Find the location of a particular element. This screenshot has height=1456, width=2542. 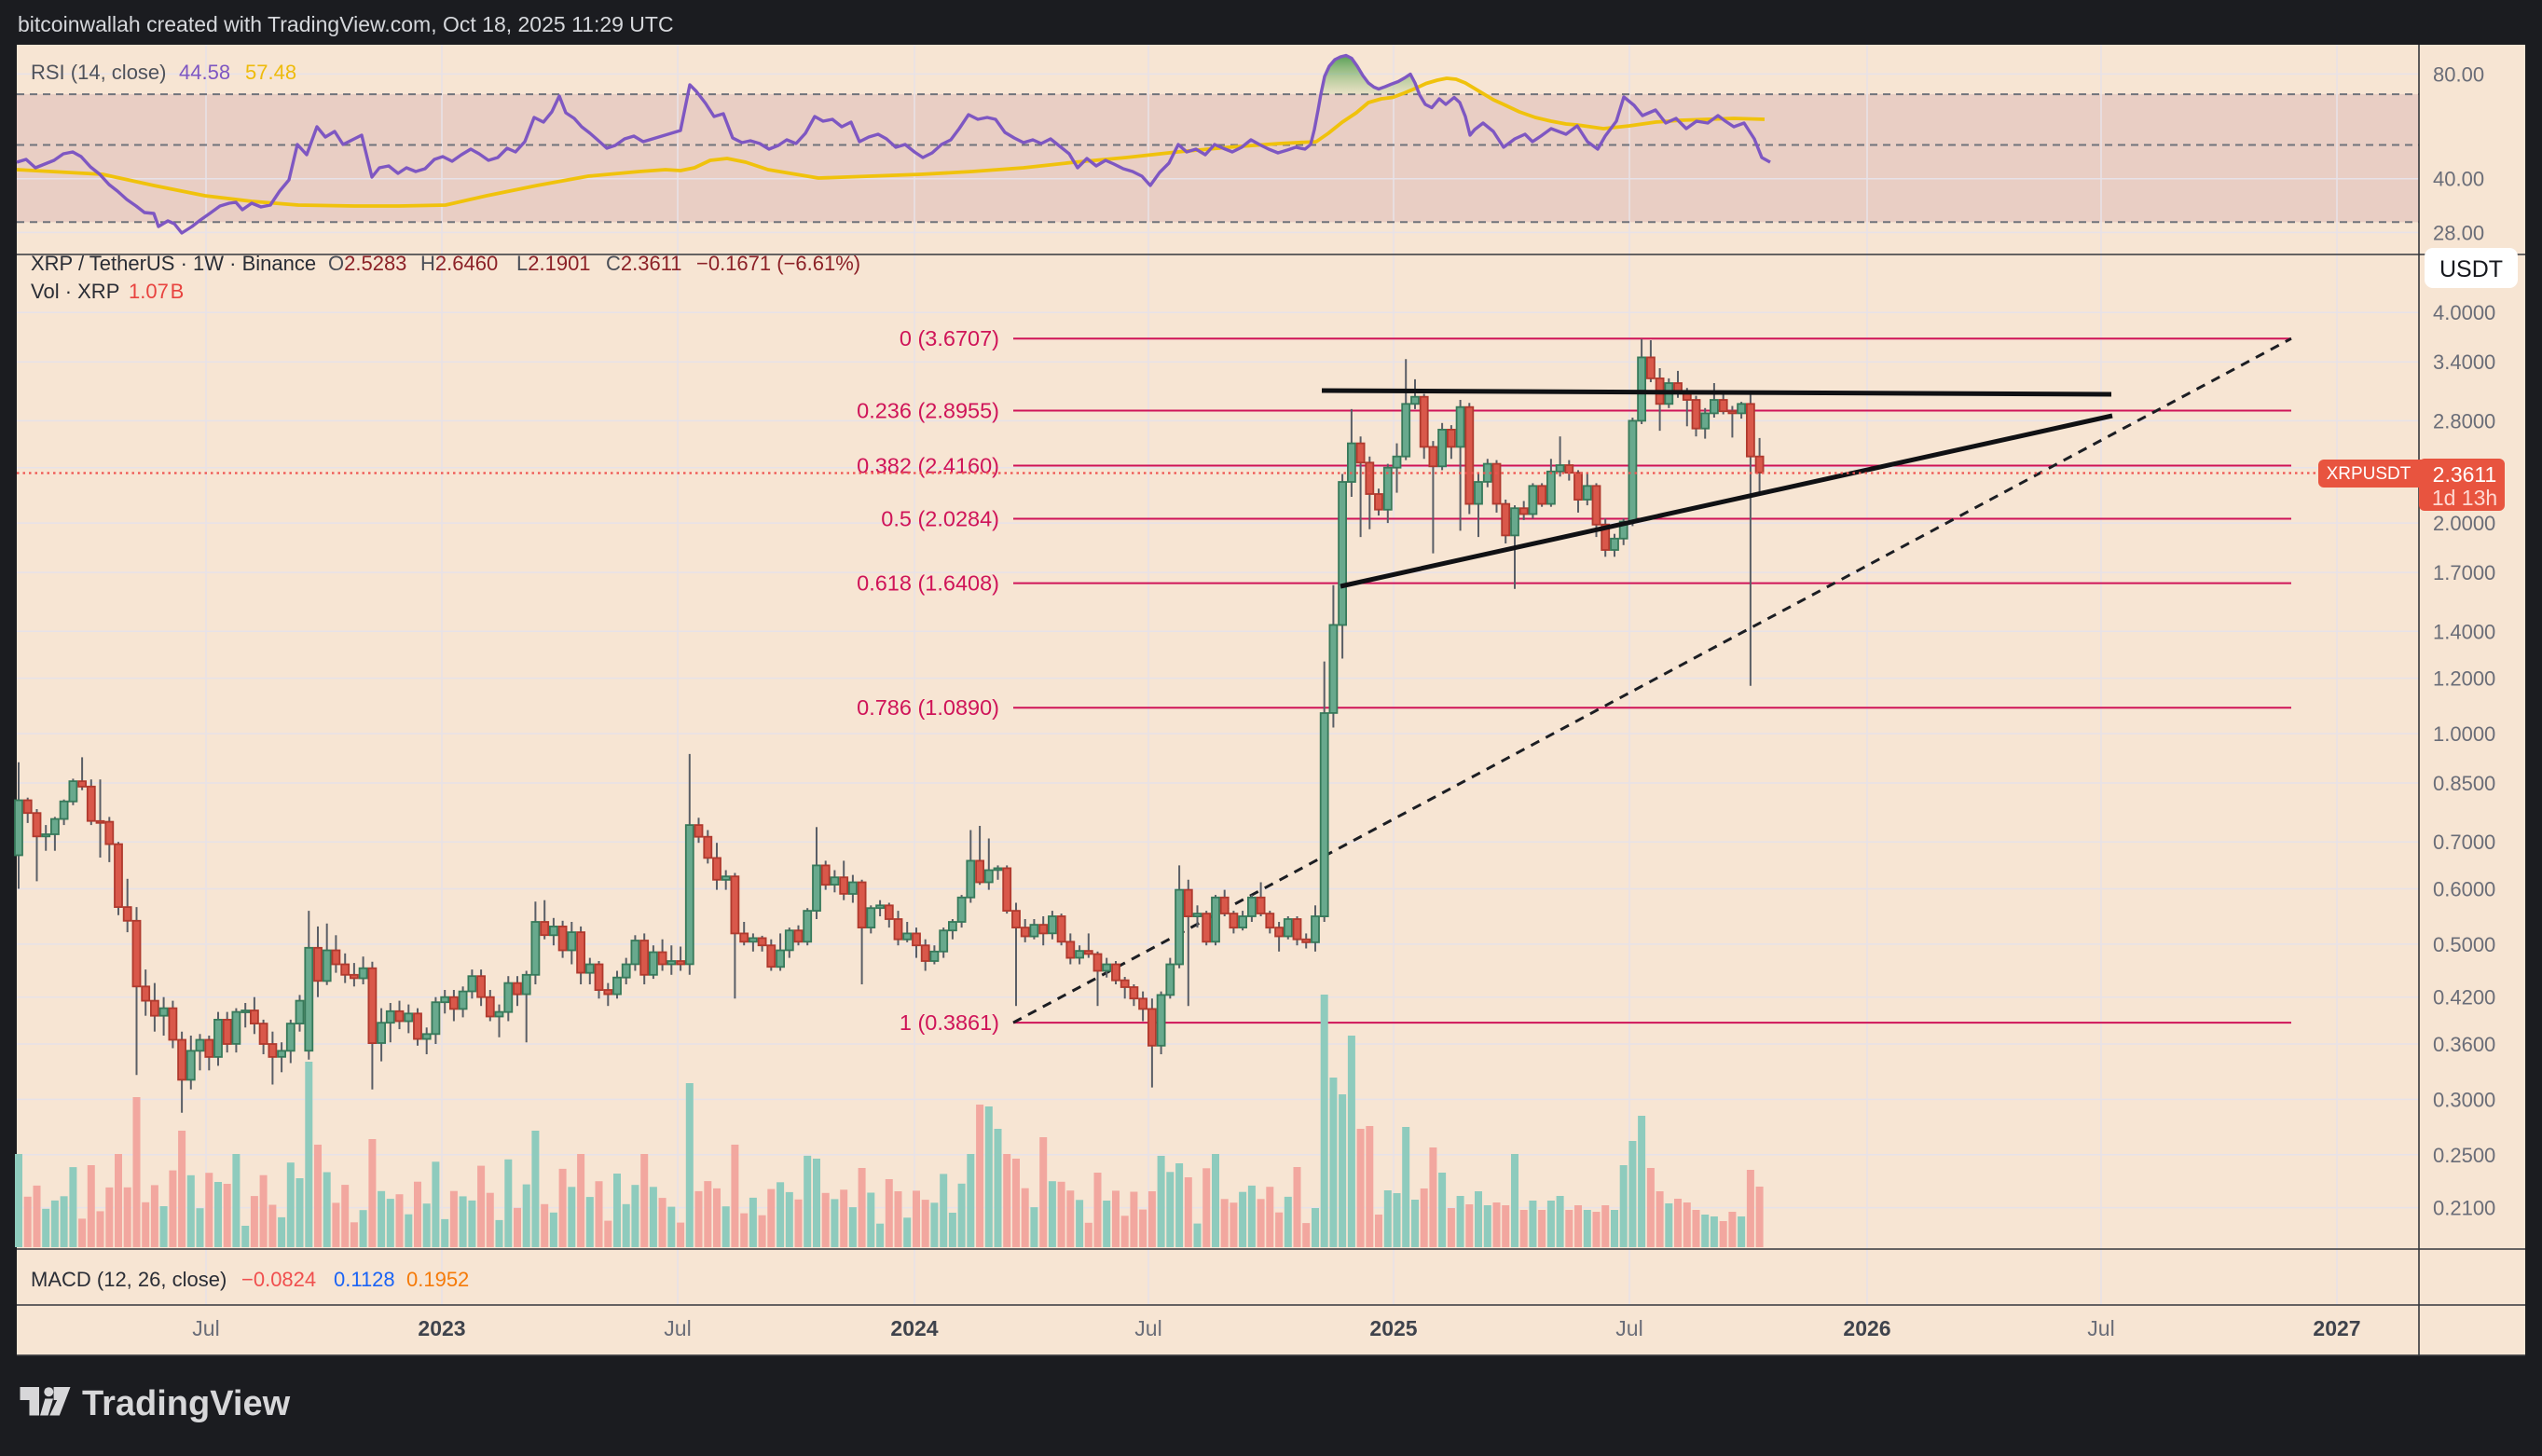

svg-text: 80.00 is located at coordinates (2458, 74).